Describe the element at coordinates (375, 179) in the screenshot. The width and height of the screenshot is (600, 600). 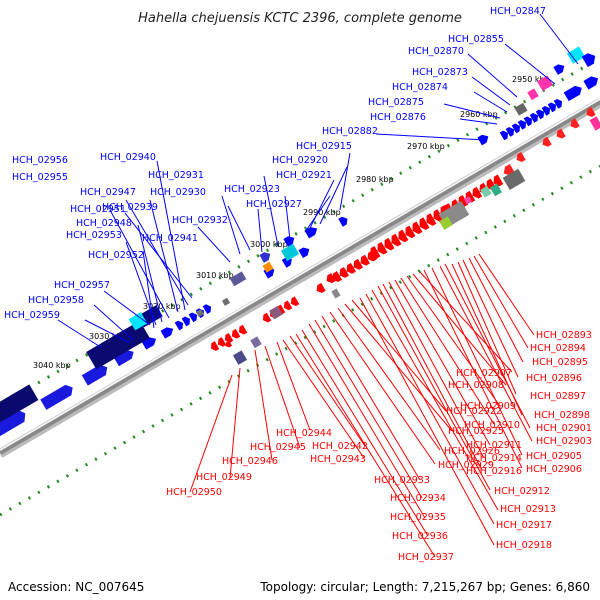
I see `scale-label: 2980 kbp` at that location.